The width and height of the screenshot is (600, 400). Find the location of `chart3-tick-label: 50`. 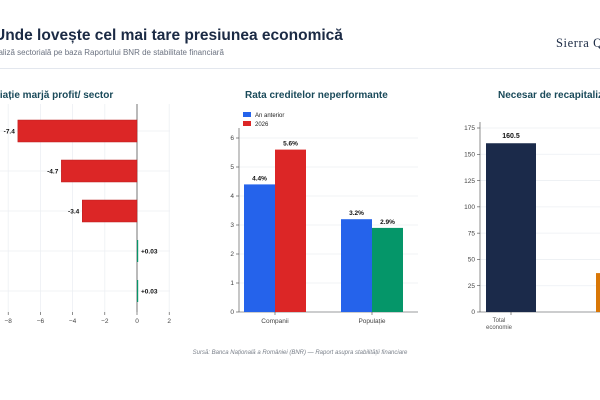

chart3-tick-label: 50 is located at coordinates (472, 260).